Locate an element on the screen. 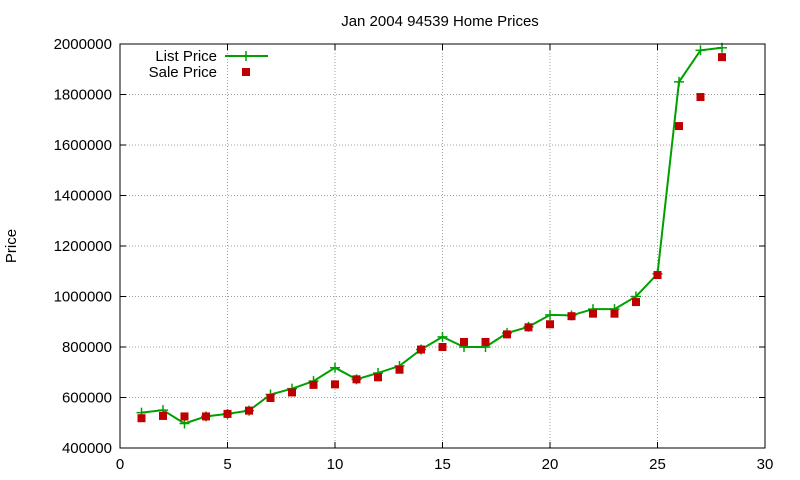 This screenshot has height=480, width=800. y-tick-label: 2000000 is located at coordinates (83, 44).